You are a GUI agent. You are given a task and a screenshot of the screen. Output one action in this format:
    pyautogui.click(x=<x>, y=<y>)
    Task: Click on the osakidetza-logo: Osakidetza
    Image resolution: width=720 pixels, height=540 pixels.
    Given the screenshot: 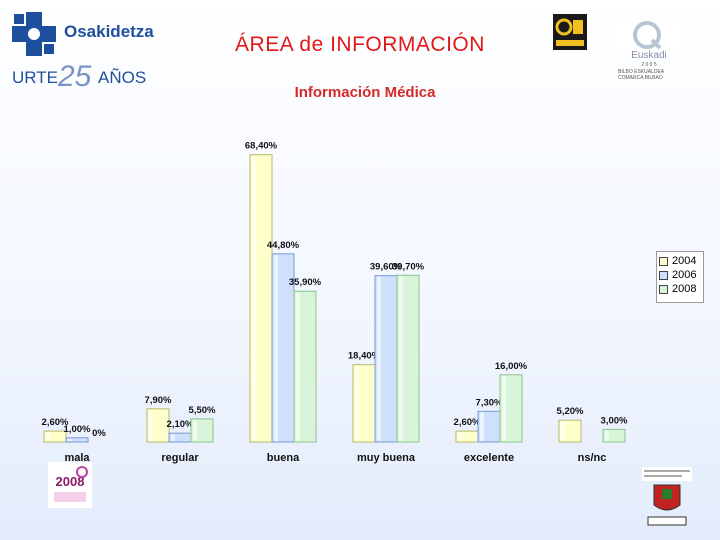 What is the action you would take?
    pyautogui.click(x=83, y=34)
    